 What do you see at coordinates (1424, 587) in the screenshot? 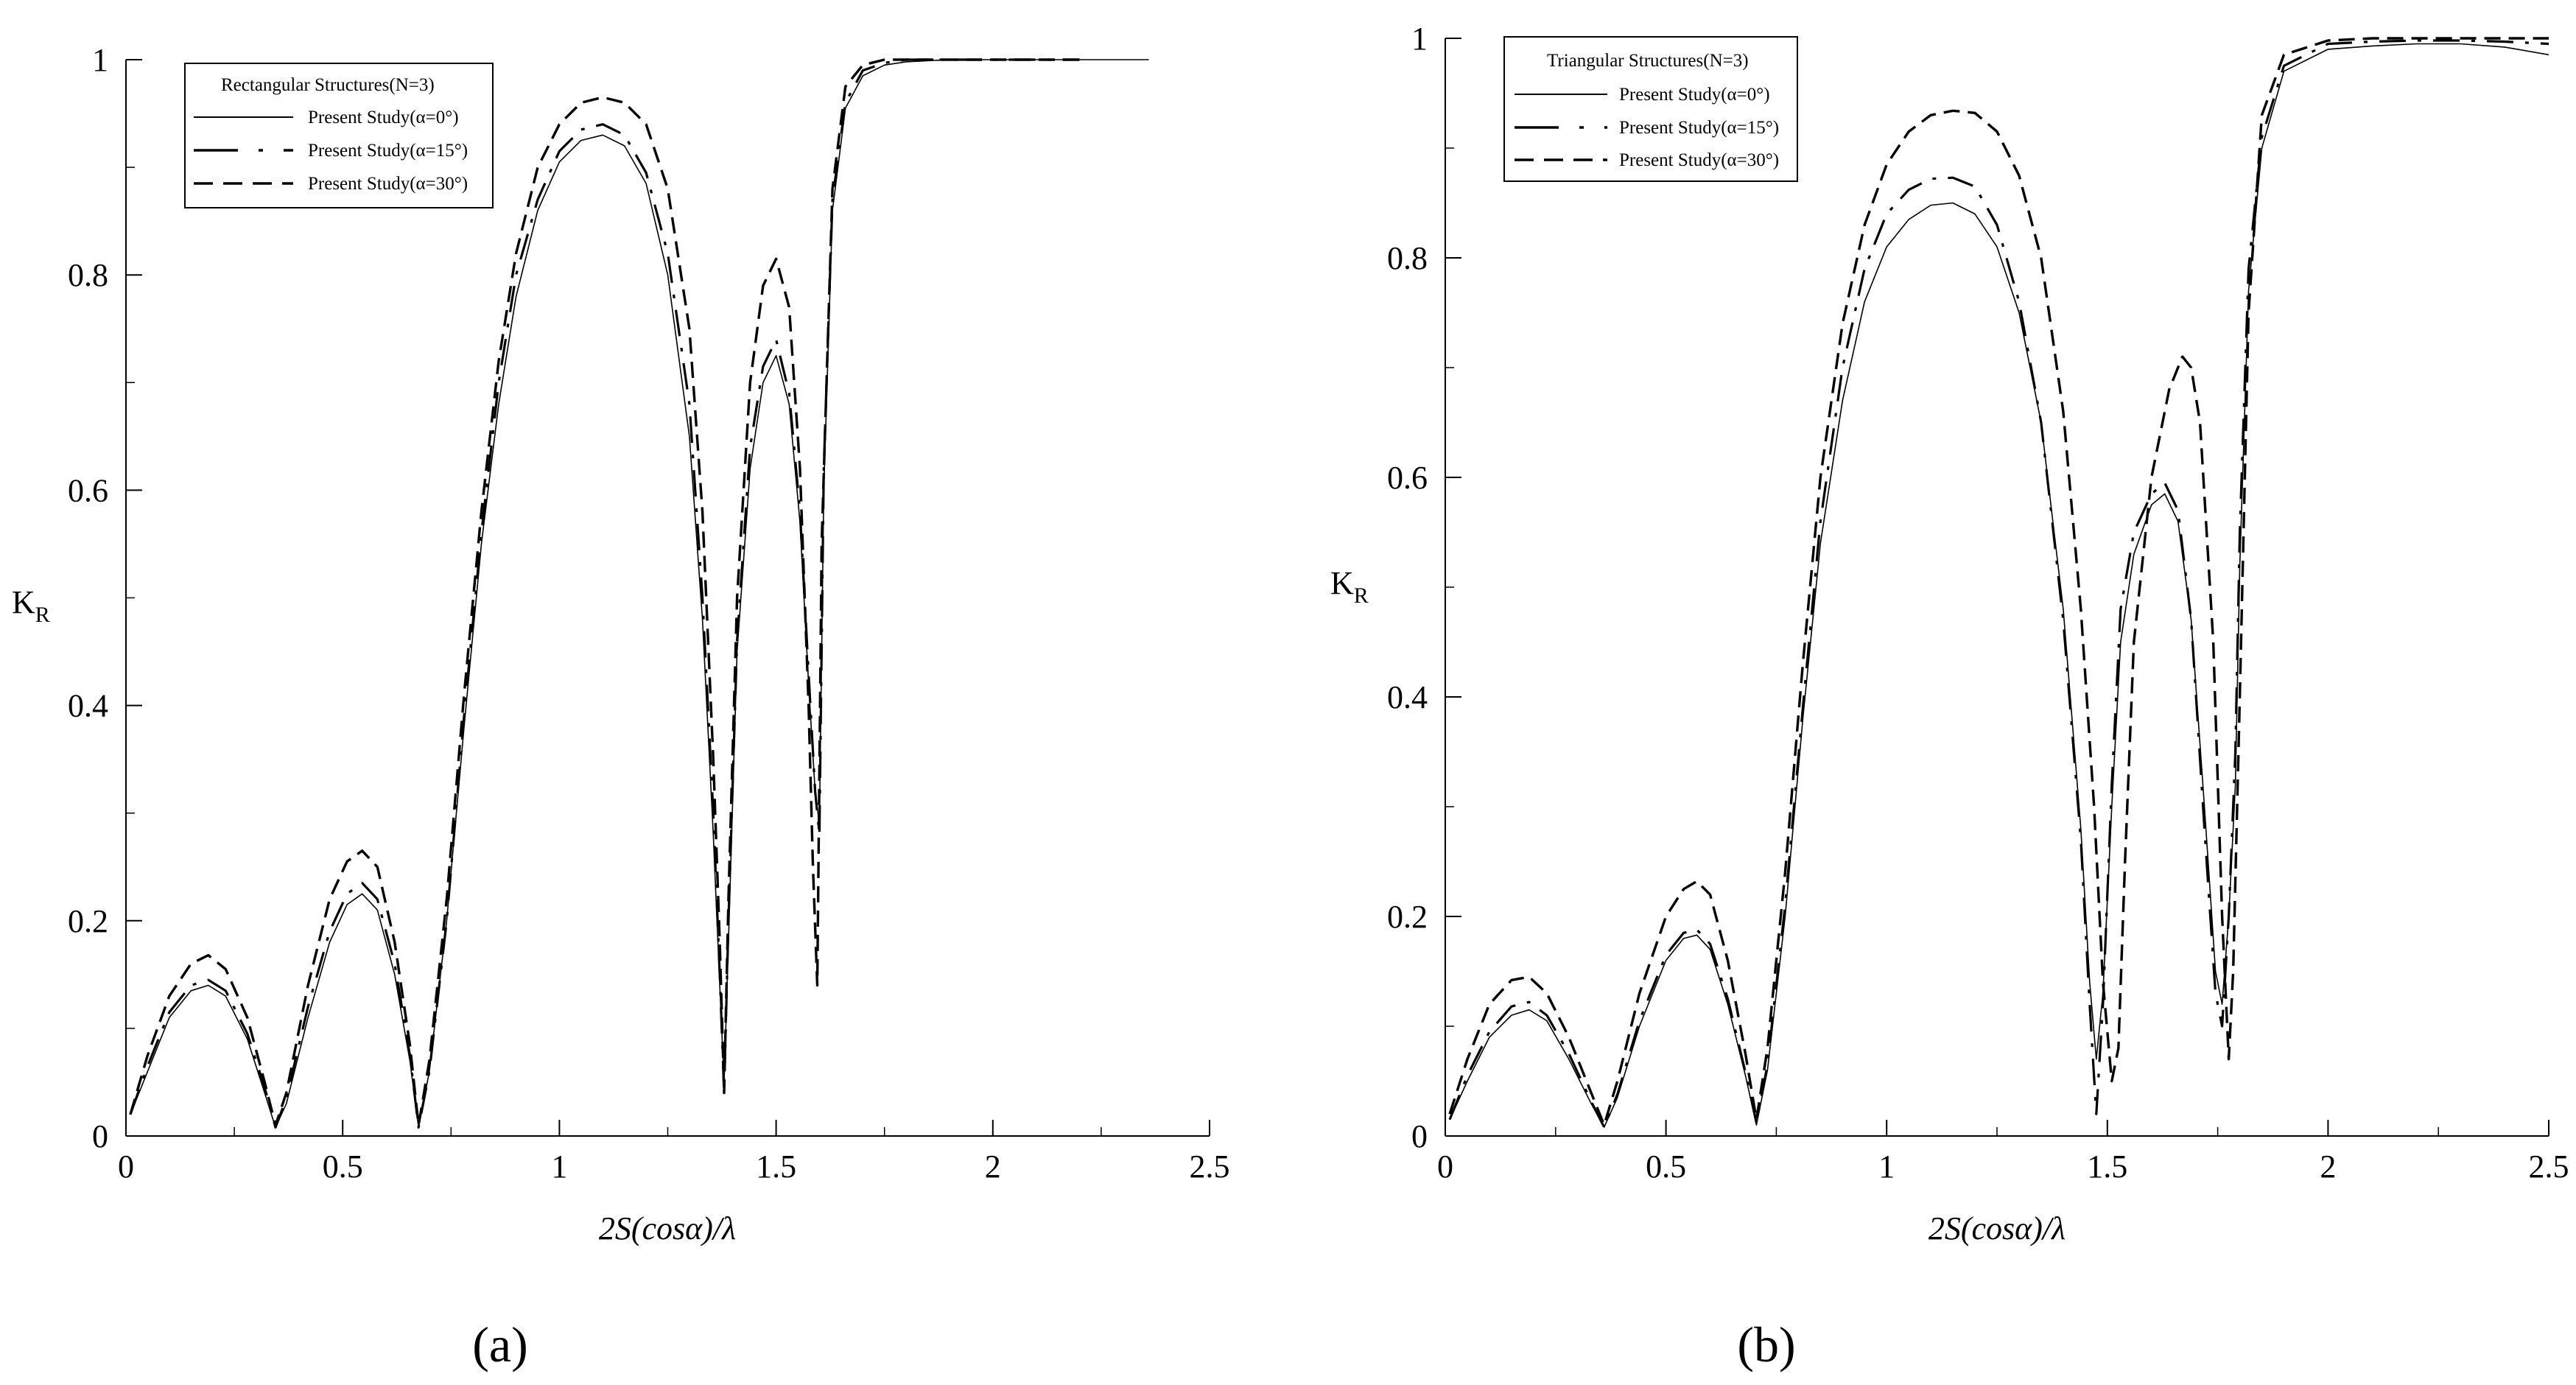
I see `panel-b-y-ticks: 0 0.2 0.4 0.6 0.8 1` at bounding box center [1424, 587].